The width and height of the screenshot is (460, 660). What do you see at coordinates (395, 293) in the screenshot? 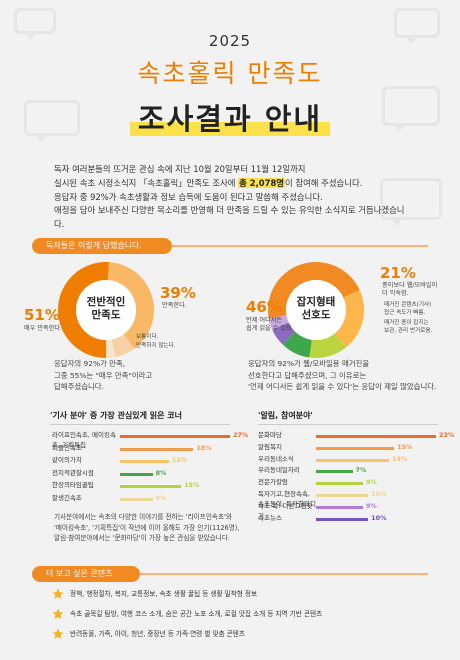
I see `label-line: 더 익숙함.` at bounding box center [395, 293].